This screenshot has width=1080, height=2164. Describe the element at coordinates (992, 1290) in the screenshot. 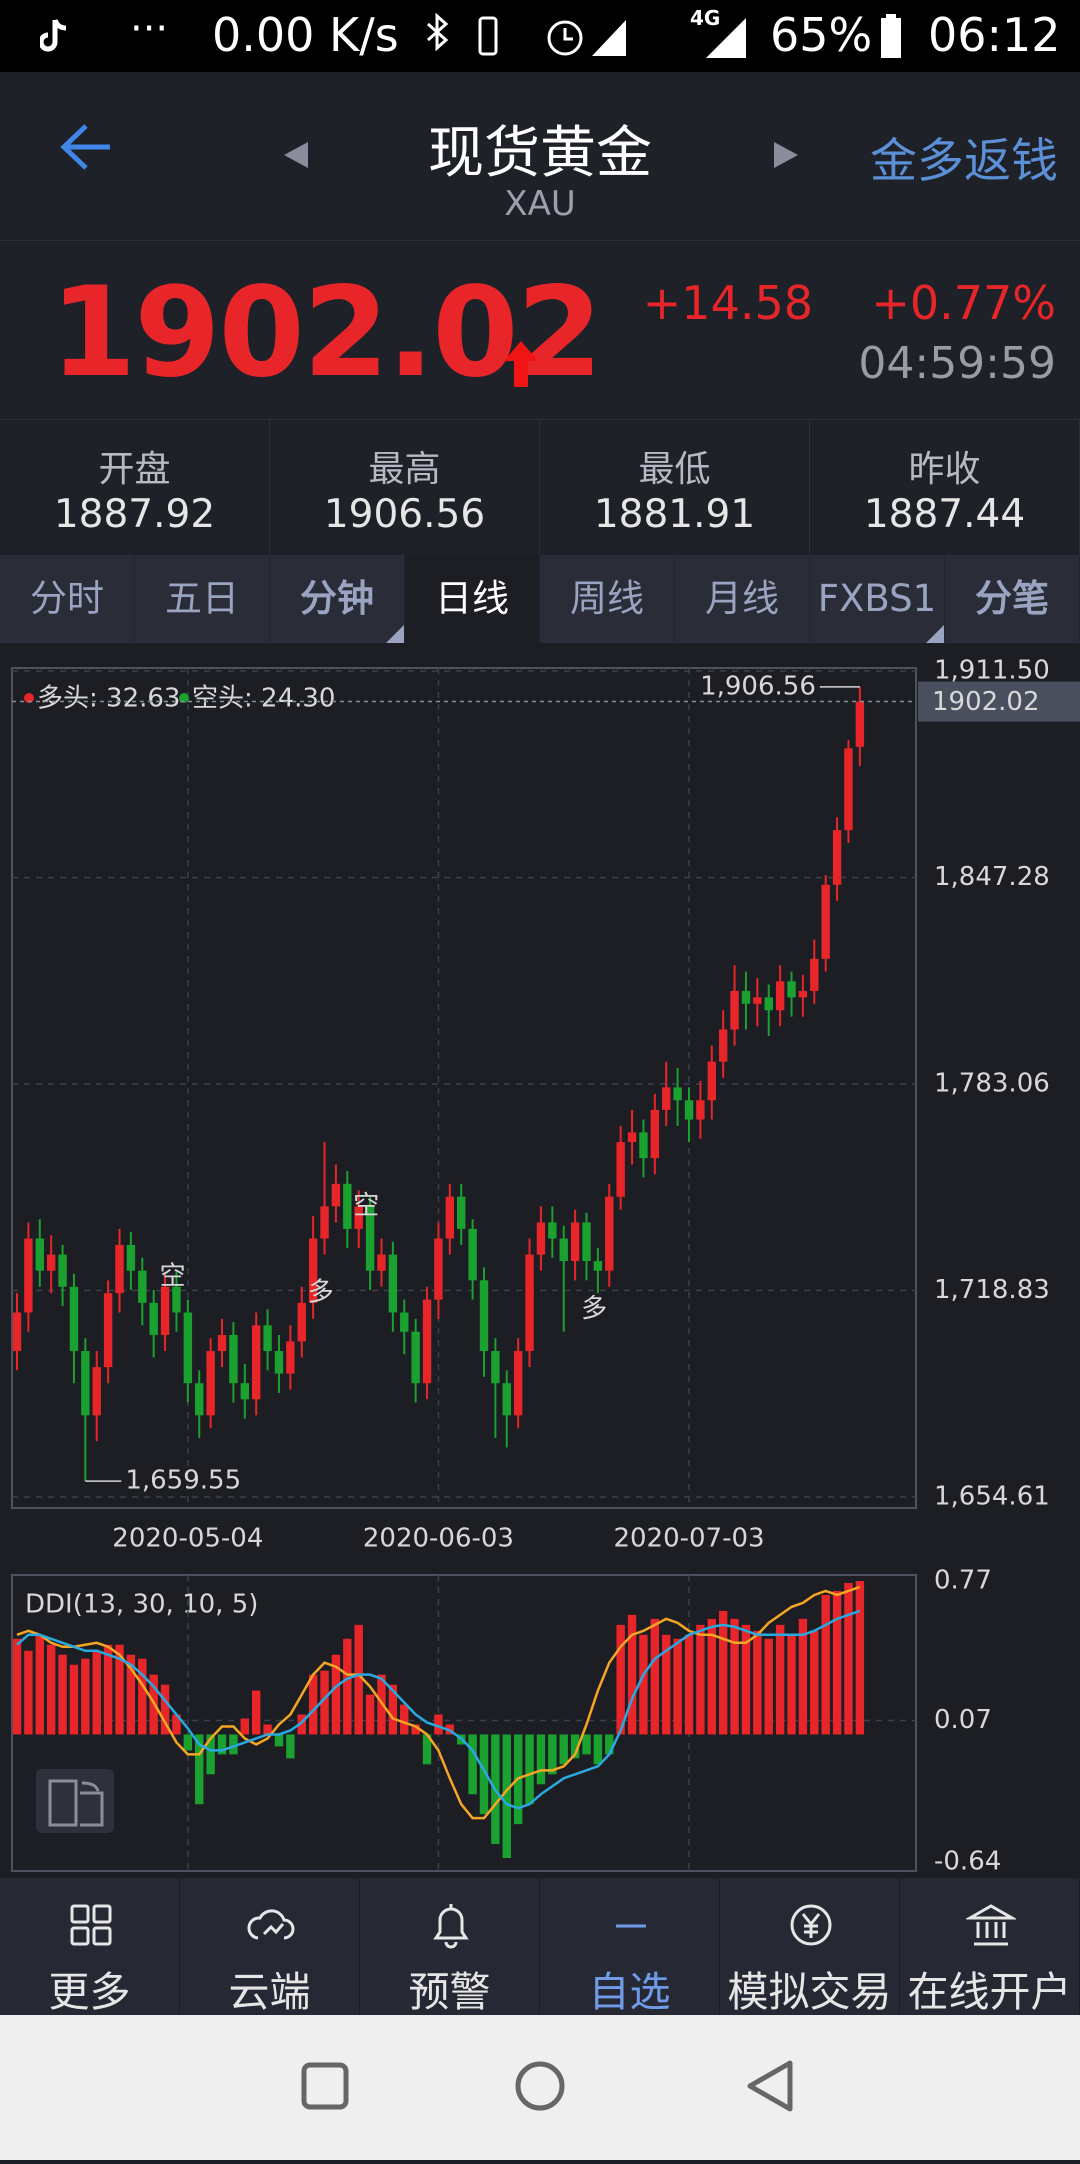

I see `y-tick-label: 1,718.83` at that location.